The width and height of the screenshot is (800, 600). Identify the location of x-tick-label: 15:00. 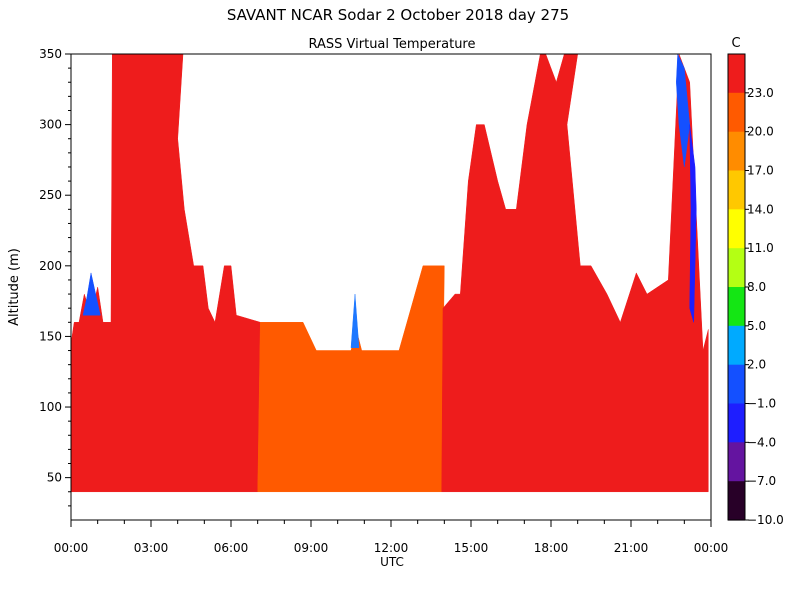
(471, 548).